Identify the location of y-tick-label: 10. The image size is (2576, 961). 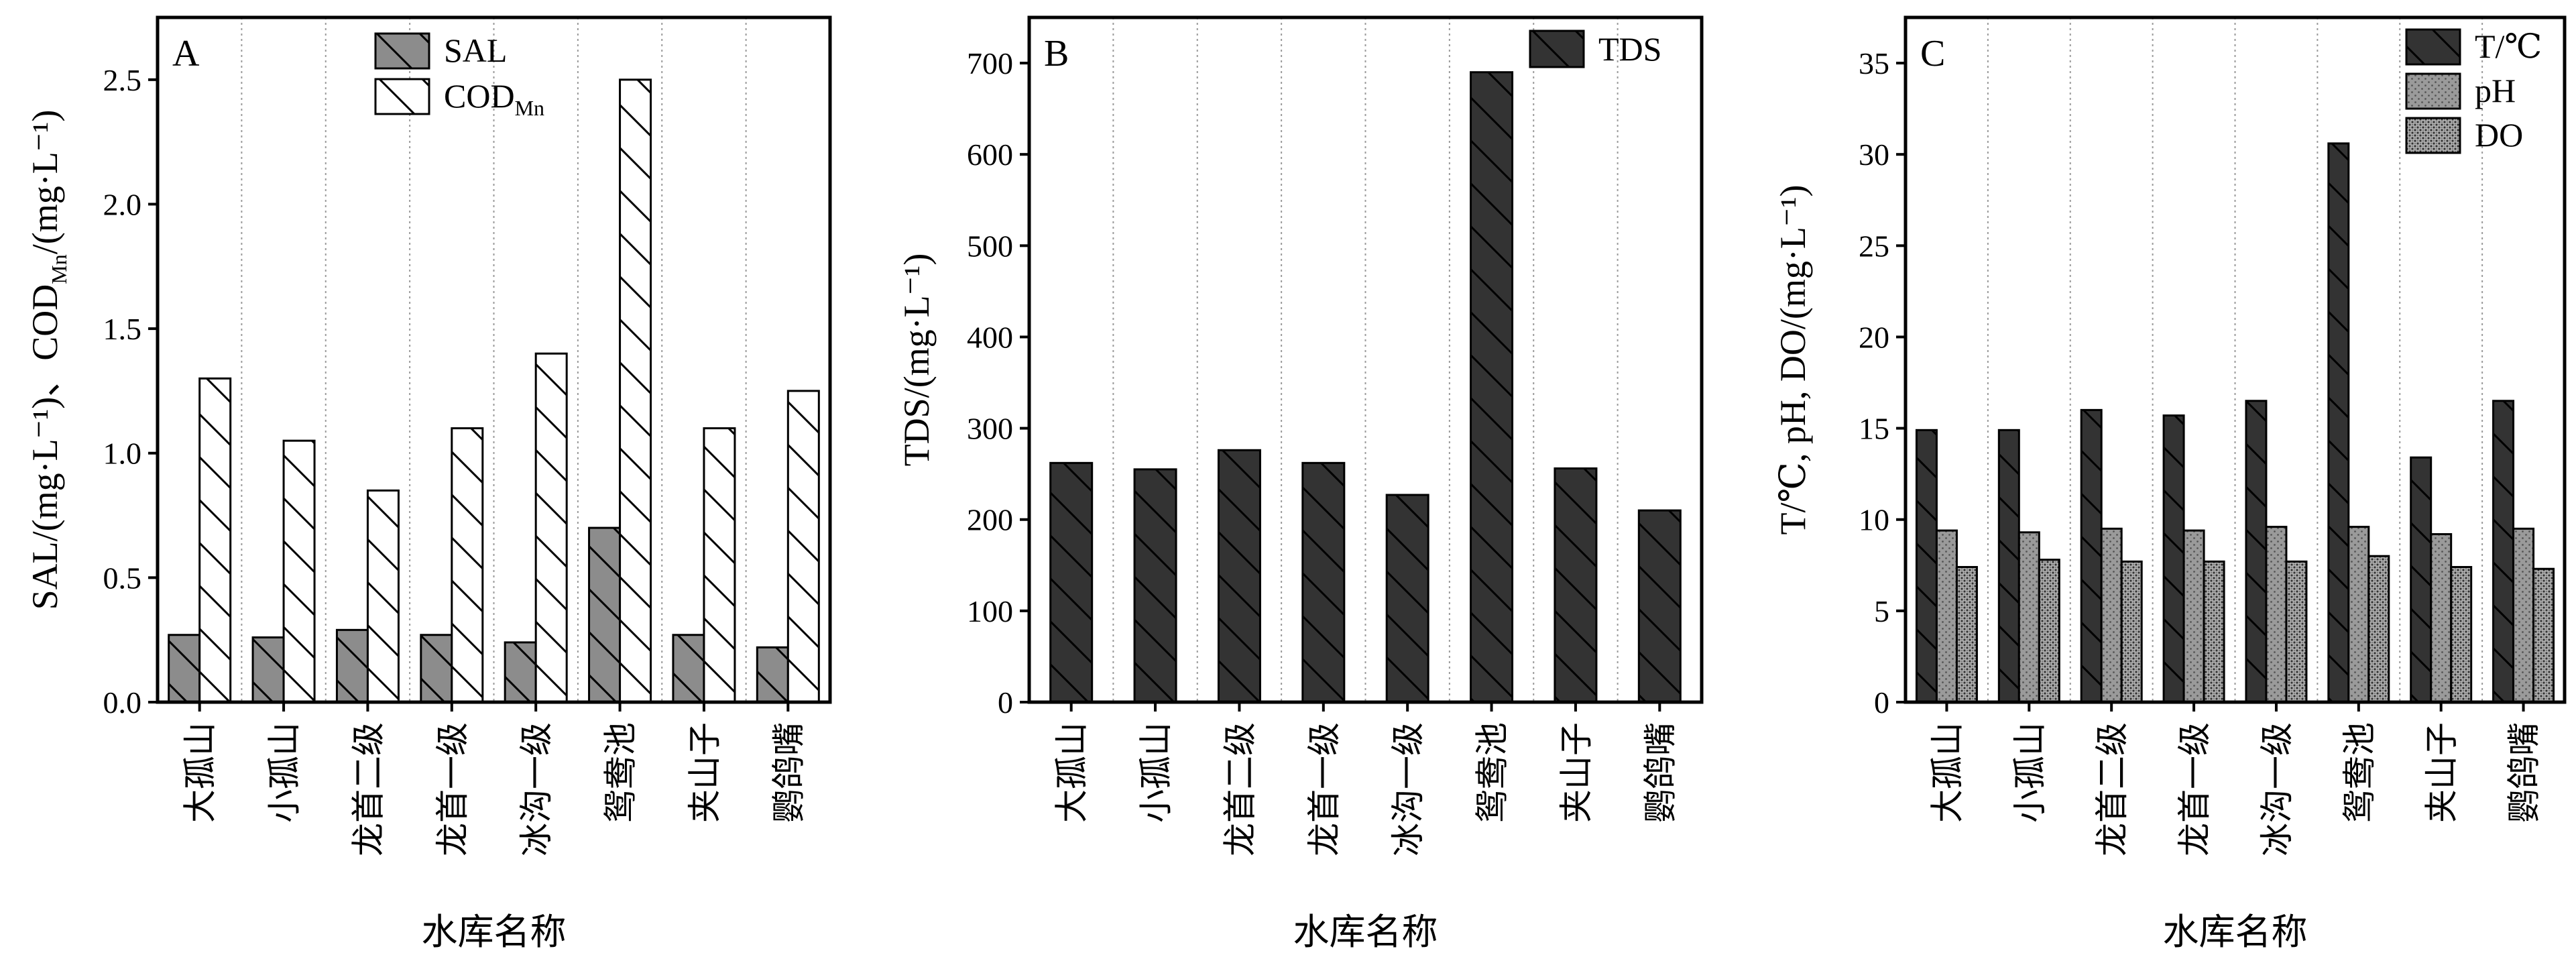
(1874, 520).